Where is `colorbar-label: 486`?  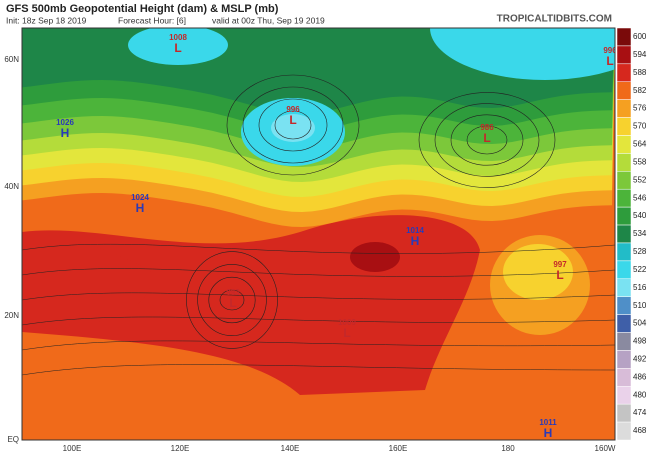 colorbar-label: 486 is located at coordinates (640, 376).